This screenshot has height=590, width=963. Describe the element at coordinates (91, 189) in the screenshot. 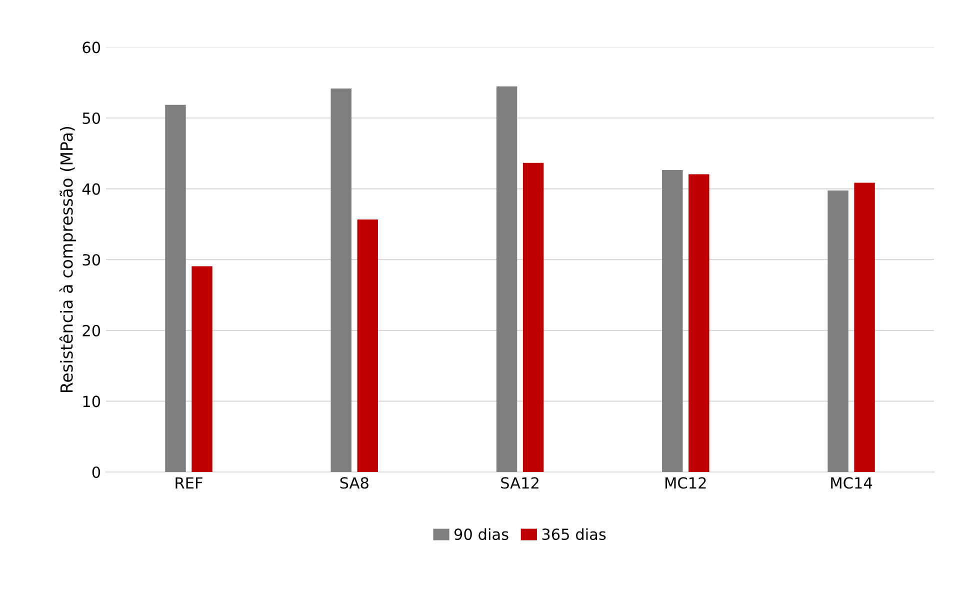

I see `y-tick-label: 40` at that location.